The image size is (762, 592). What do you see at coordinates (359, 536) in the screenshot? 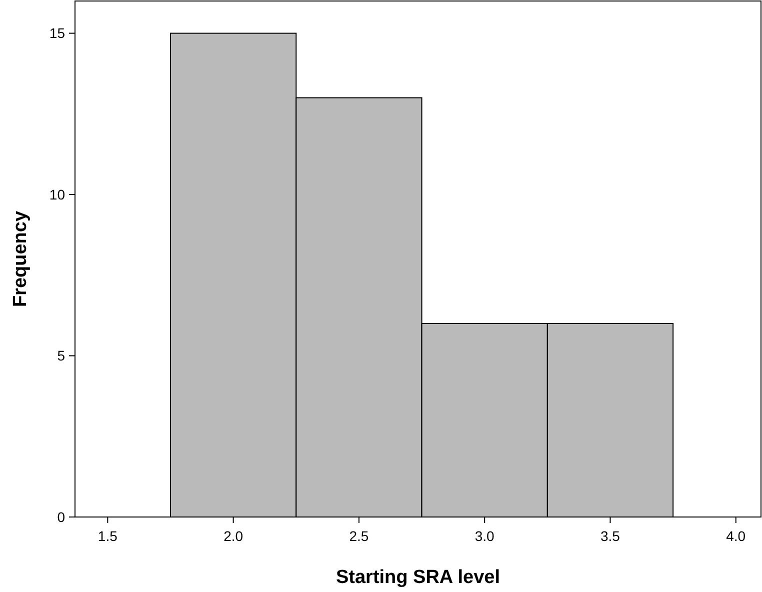
I see `x-tick-label: 2.5` at bounding box center [359, 536].